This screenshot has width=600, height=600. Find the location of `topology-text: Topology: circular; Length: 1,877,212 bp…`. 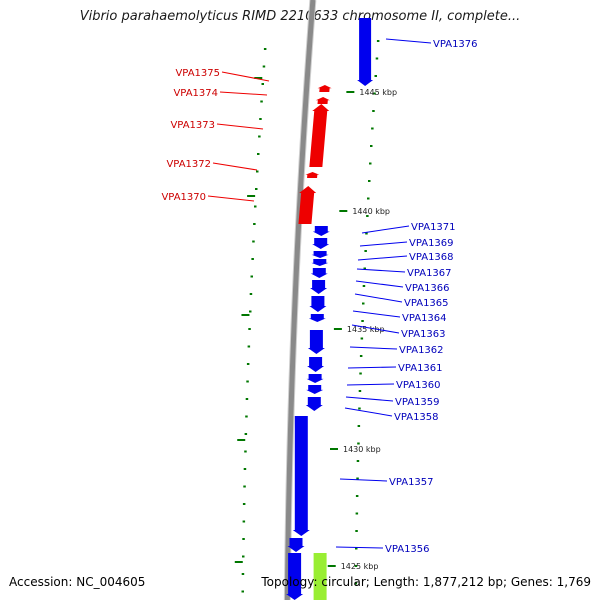

topology-text: Topology: circular; Length: 1,877,212 bp… is located at coordinates (426, 582).